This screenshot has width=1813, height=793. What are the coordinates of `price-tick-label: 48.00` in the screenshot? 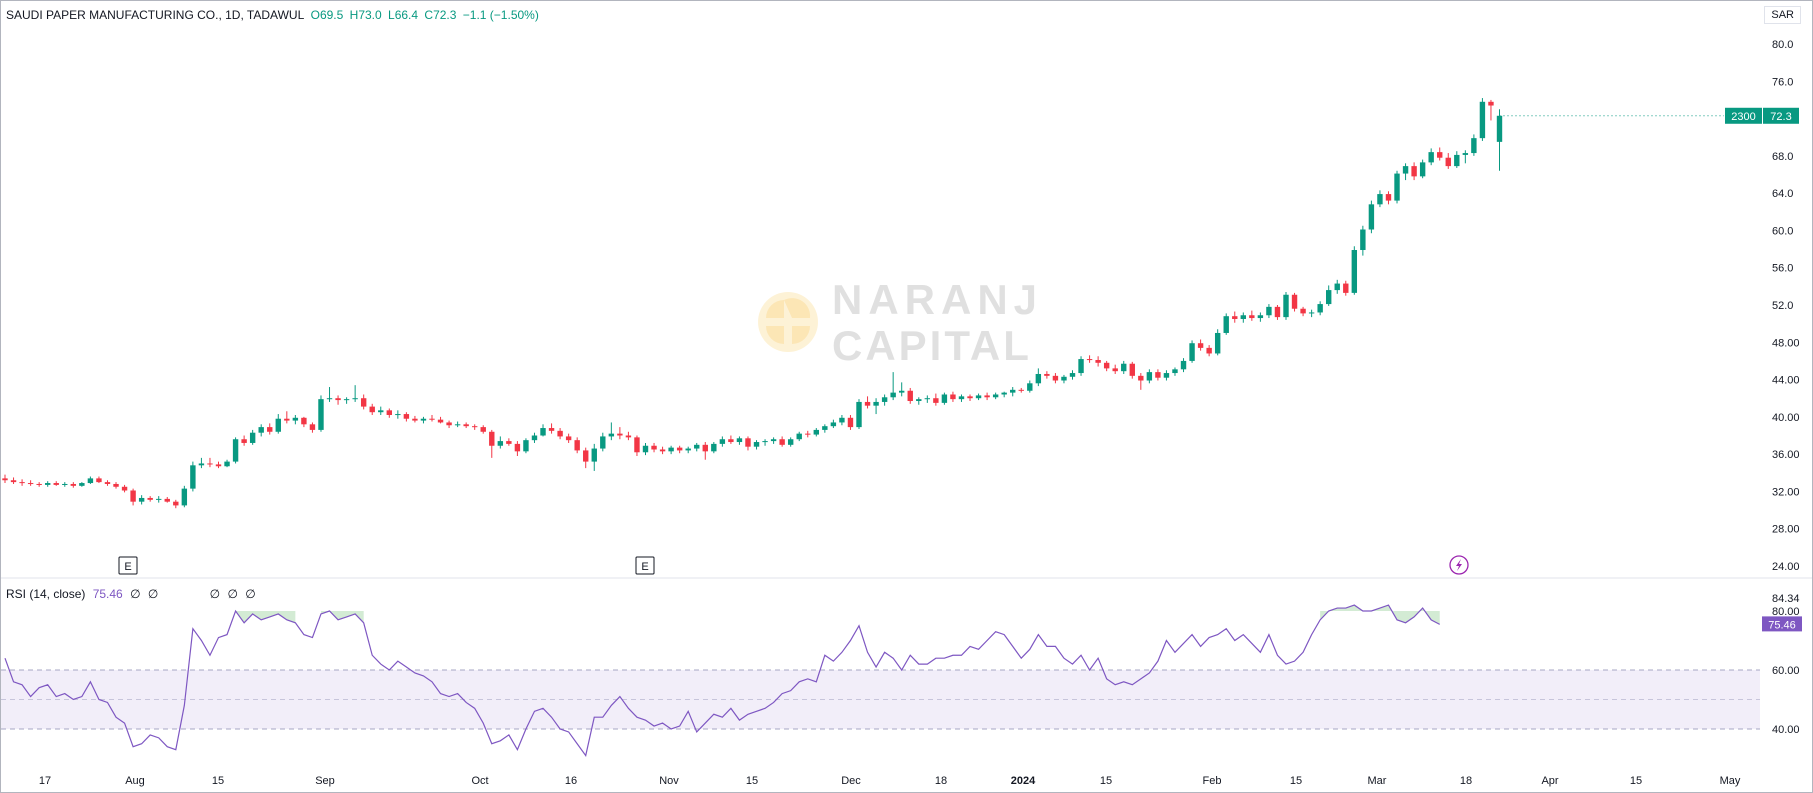 It's located at (1786, 343).